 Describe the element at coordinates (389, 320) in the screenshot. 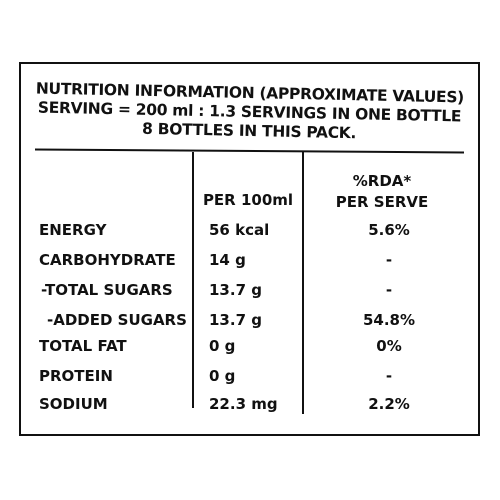

I see `rda-value: 54.8%` at that location.